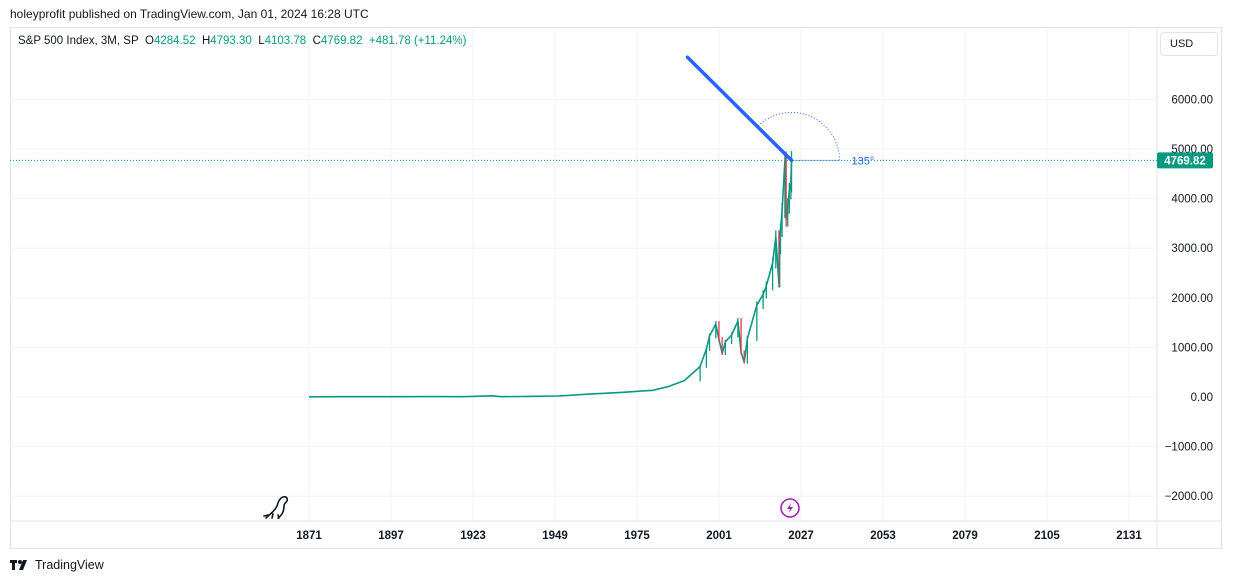 The width and height of the screenshot is (1233, 584). Describe the element at coordinates (174, 41) in the screenshot. I see `legend-open: 4284.52` at that location.